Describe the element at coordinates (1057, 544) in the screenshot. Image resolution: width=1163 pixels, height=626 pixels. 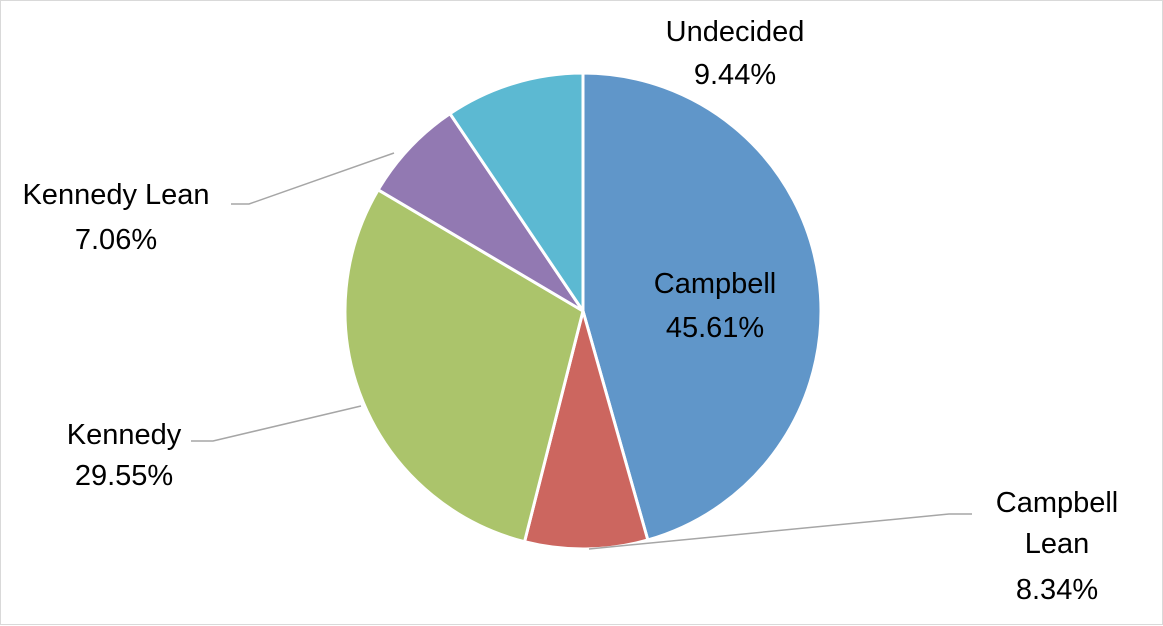
I see `label-campbell-lean-name-line2: Lean` at that location.